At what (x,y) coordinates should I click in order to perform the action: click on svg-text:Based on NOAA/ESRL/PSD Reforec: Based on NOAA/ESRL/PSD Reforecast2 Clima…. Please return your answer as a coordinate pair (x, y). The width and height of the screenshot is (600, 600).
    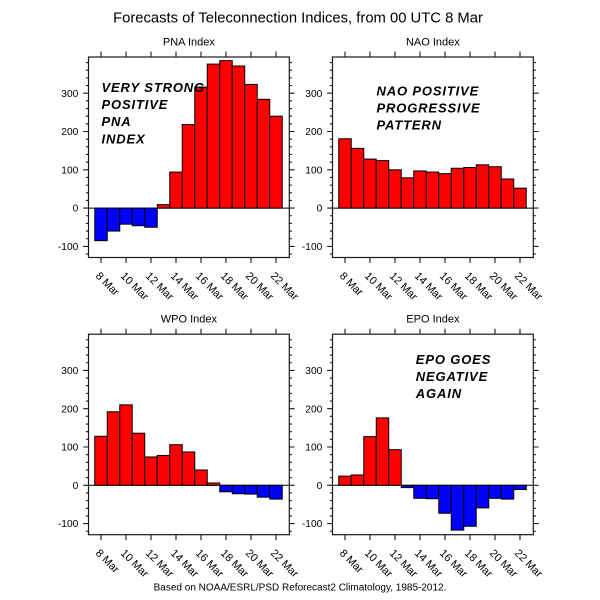
    Looking at the image, I should click on (300, 588).